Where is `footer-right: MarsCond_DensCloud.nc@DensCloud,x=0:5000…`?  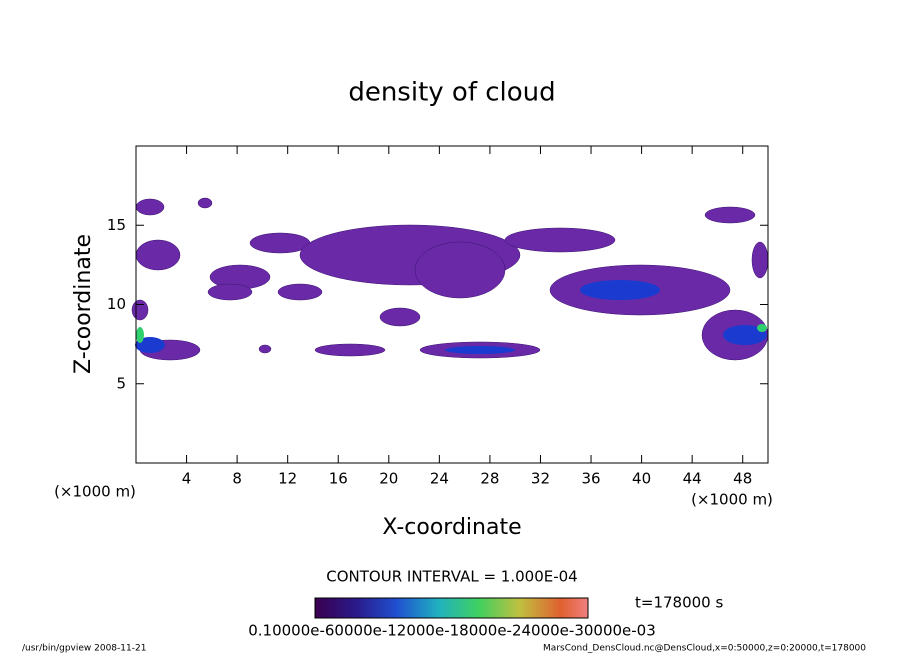
footer-right: MarsCond_DensCloud.nc@DensCloud,x=0:5000… is located at coordinates (704, 649).